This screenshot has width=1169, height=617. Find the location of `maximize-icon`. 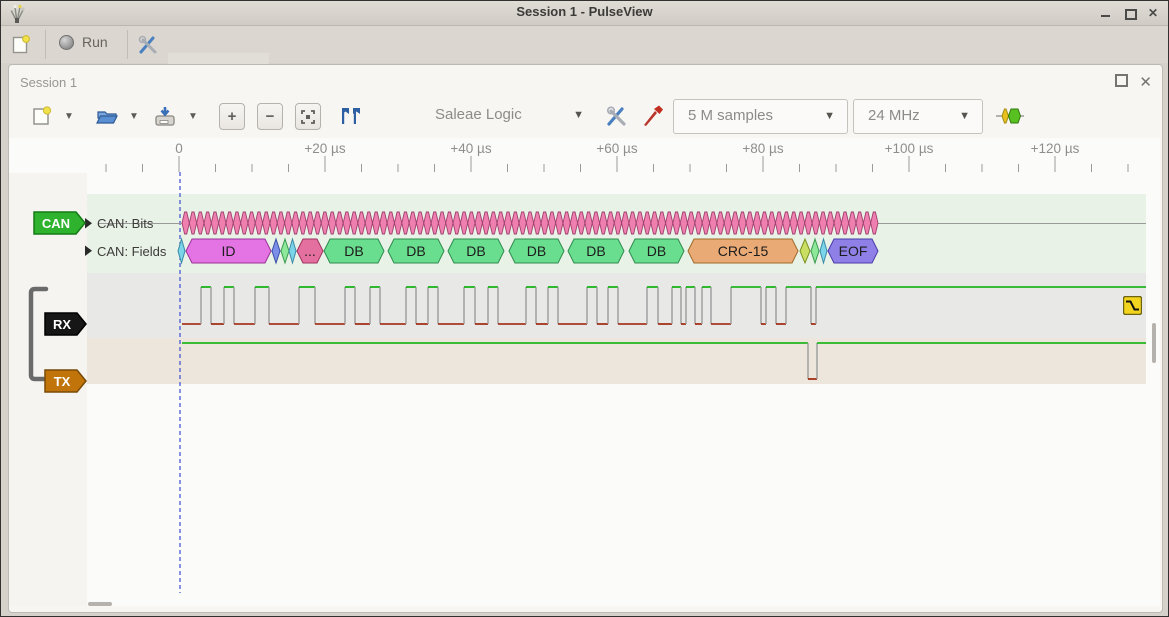

maximize-icon is located at coordinates (1131, 14).